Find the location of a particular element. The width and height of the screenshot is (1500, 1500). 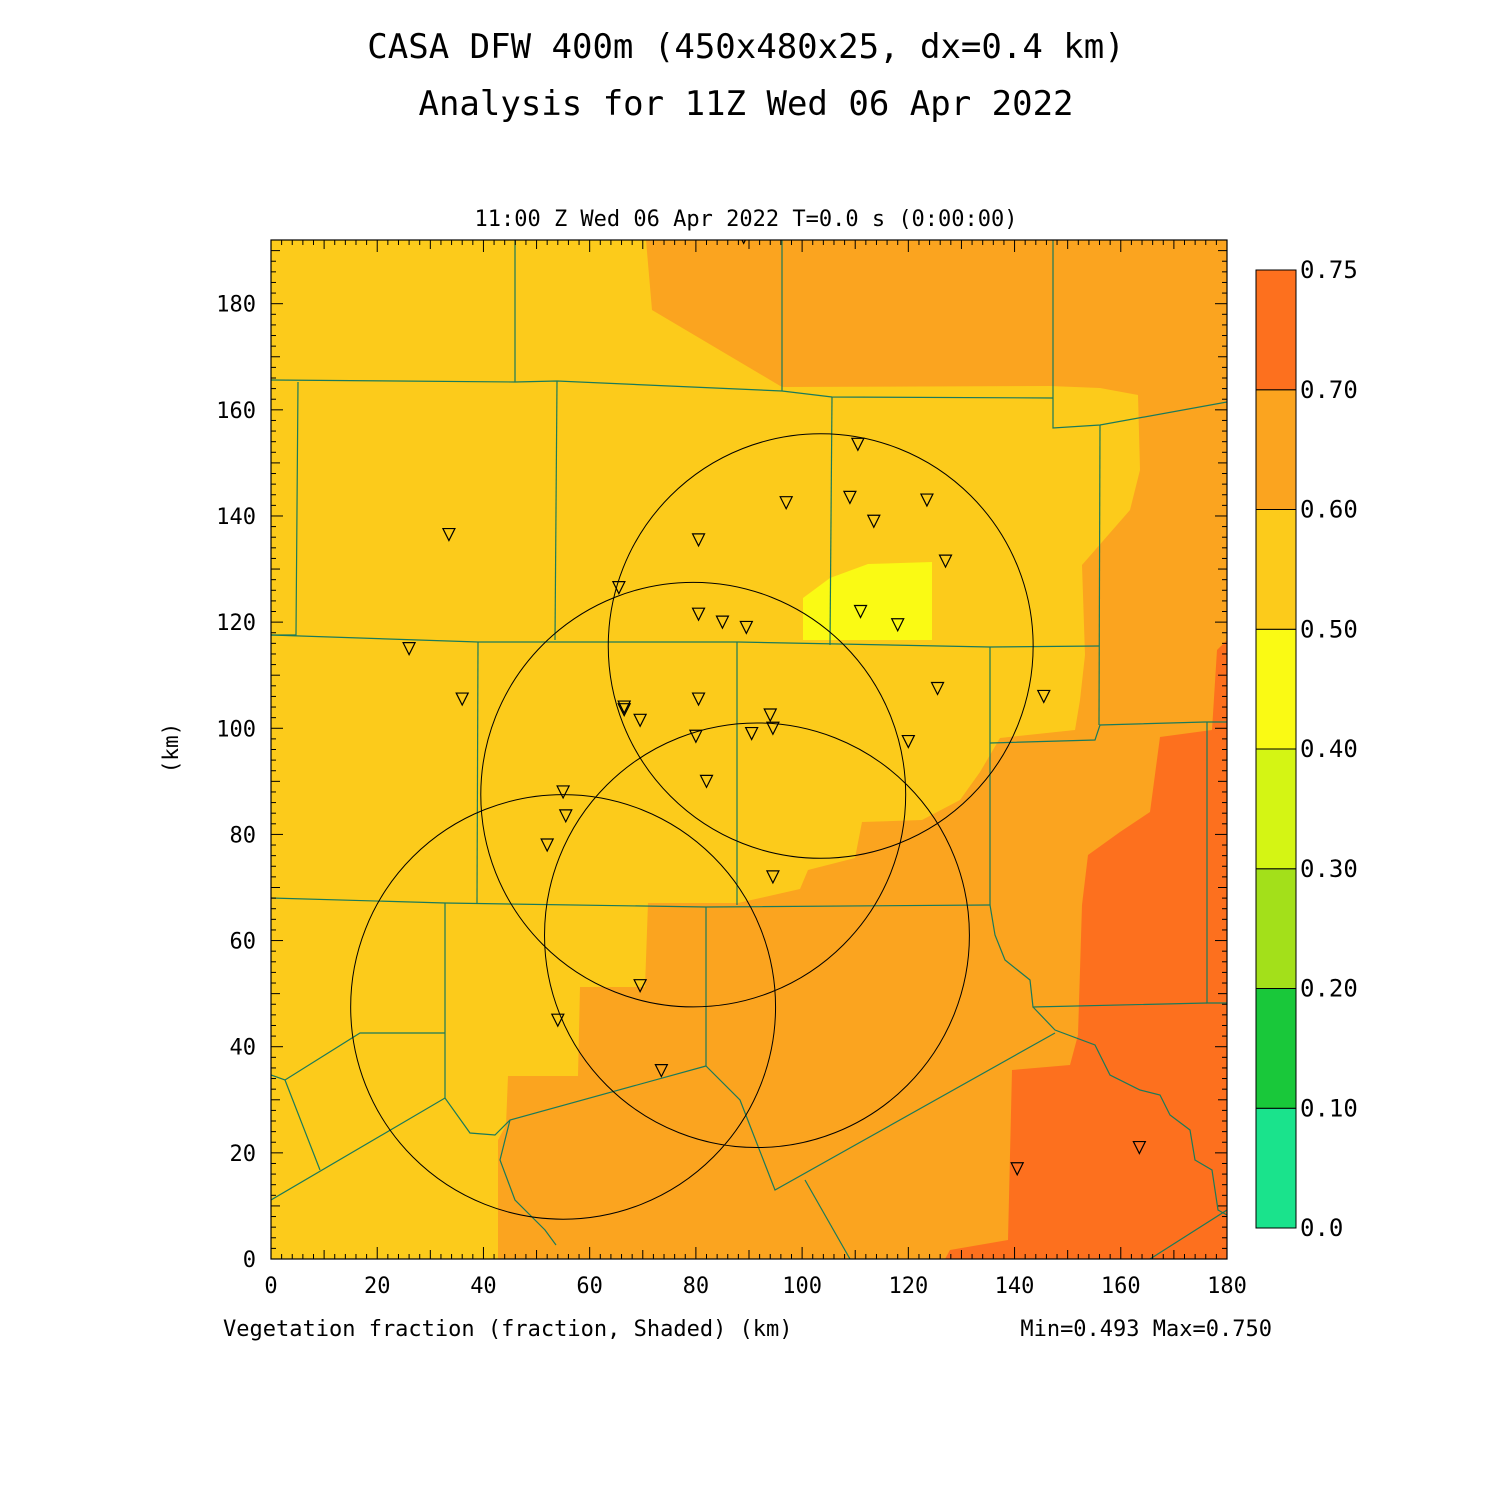

colorbar-label: 0.50 is located at coordinates (1329, 629).